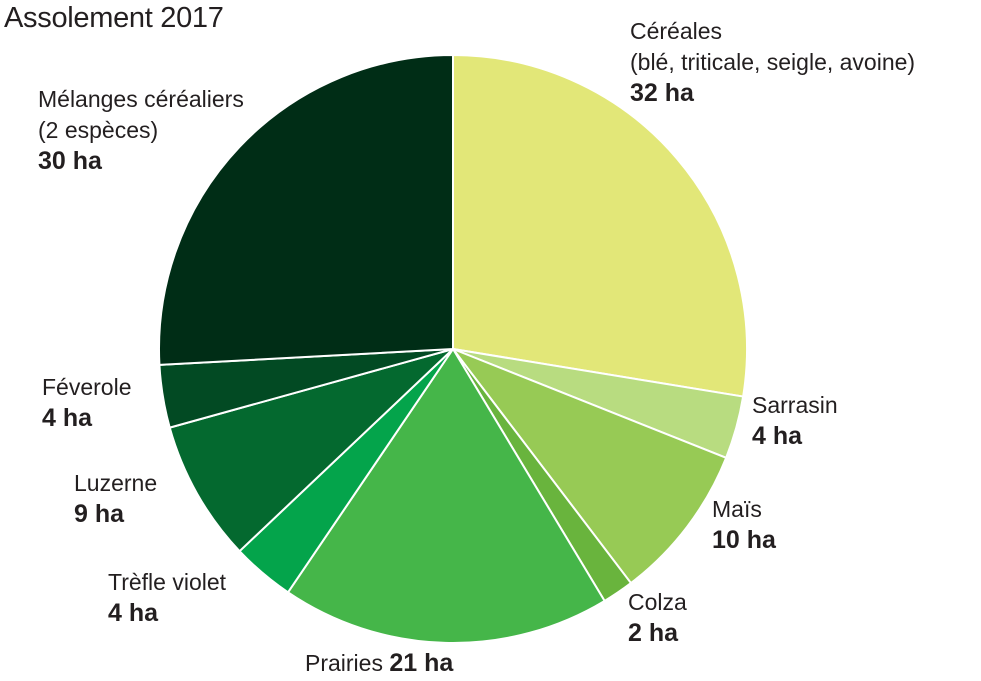  I want to click on label-luzerne: Luzerne 9 ha, so click(115, 499).